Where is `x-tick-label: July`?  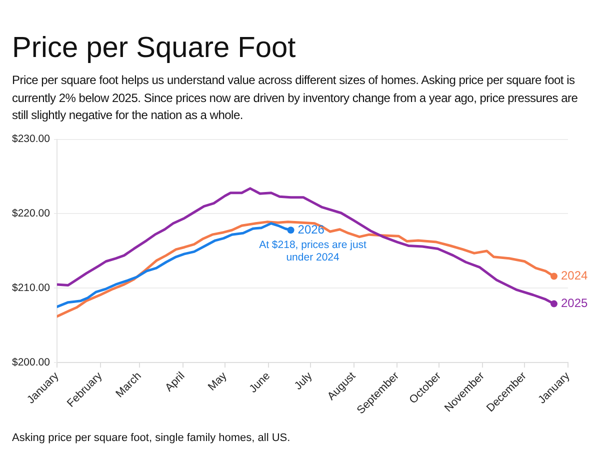
x-tick-label: July is located at coordinates (303, 381).